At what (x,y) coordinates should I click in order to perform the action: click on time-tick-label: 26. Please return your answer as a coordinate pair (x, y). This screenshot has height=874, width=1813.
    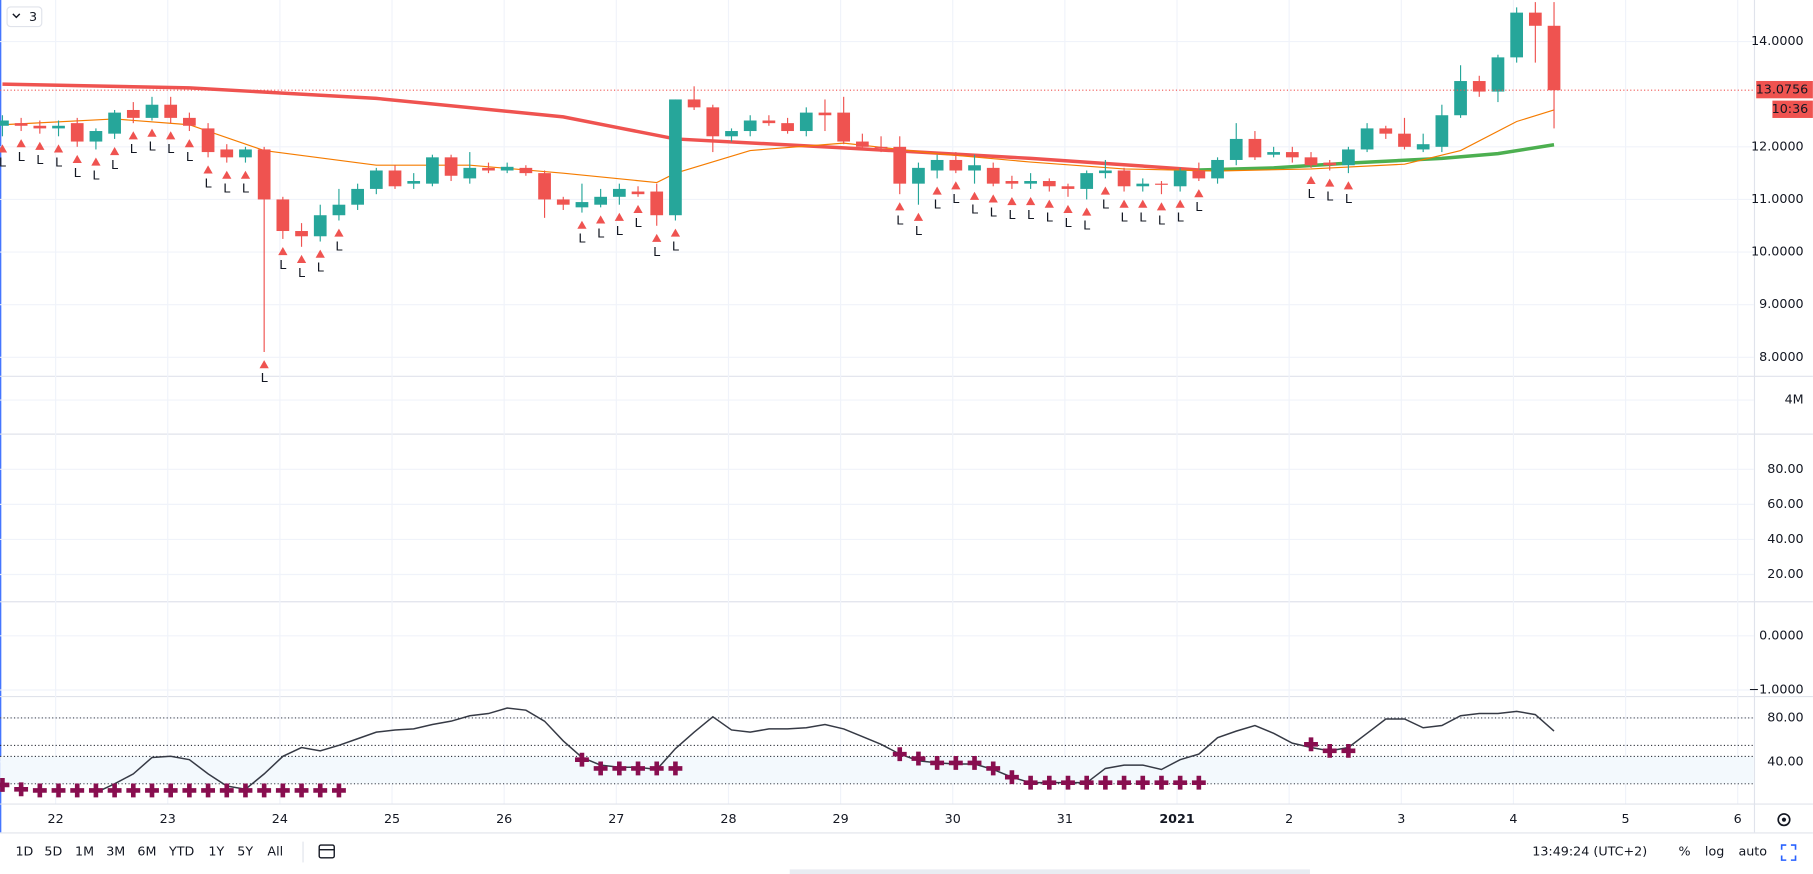
    Looking at the image, I should click on (504, 818).